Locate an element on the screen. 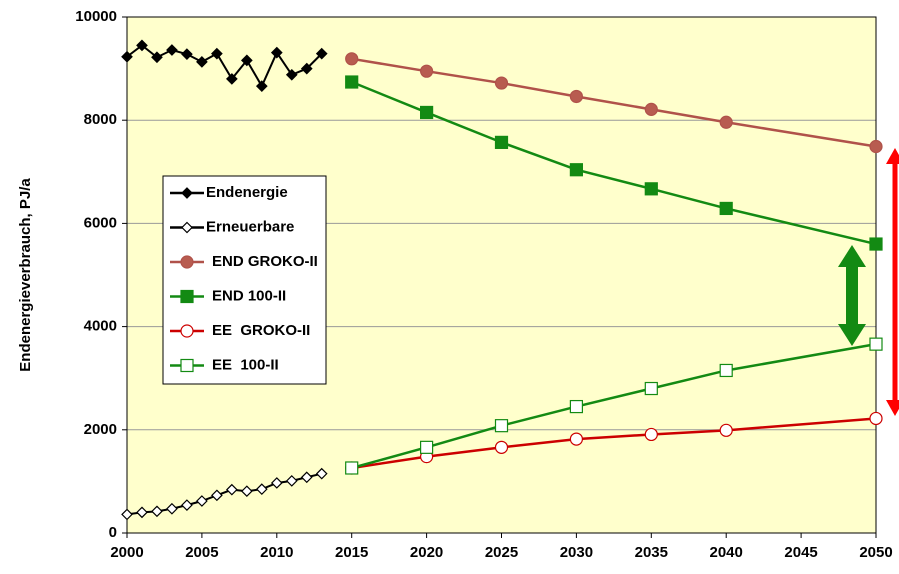 The image size is (899, 574). x-tick-label: 2040 is located at coordinates (726, 552).